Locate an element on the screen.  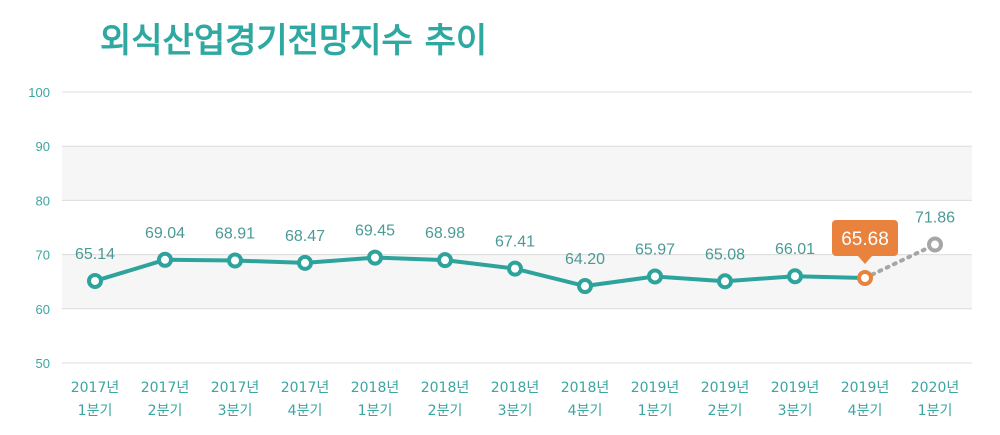
series-lines is located at coordinates (515, 265).